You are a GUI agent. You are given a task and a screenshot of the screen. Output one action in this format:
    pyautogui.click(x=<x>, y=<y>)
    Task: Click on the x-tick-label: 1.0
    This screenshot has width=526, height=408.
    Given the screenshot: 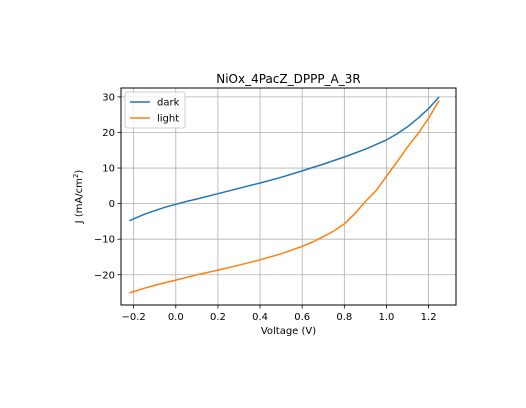 What is the action you would take?
    pyautogui.click(x=387, y=317)
    